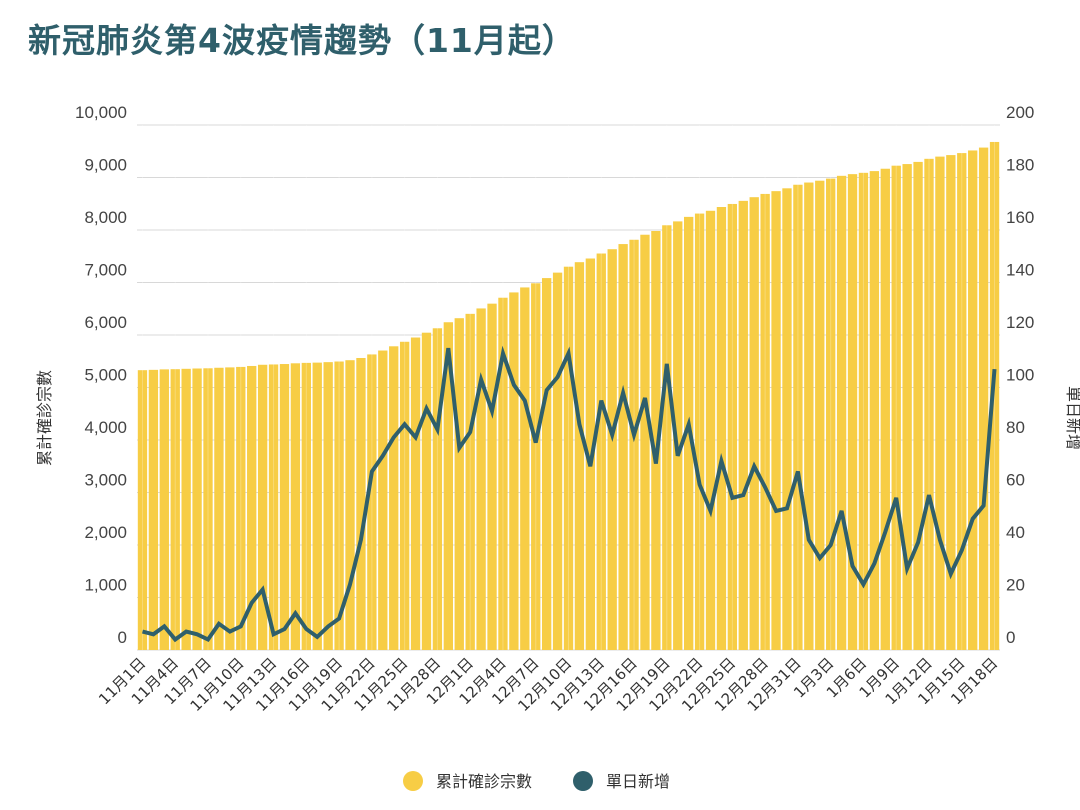  Describe the element at coordinates (44, 418) in the screenshot. I see `left-axis-label: 累計確診宗數` at that location.